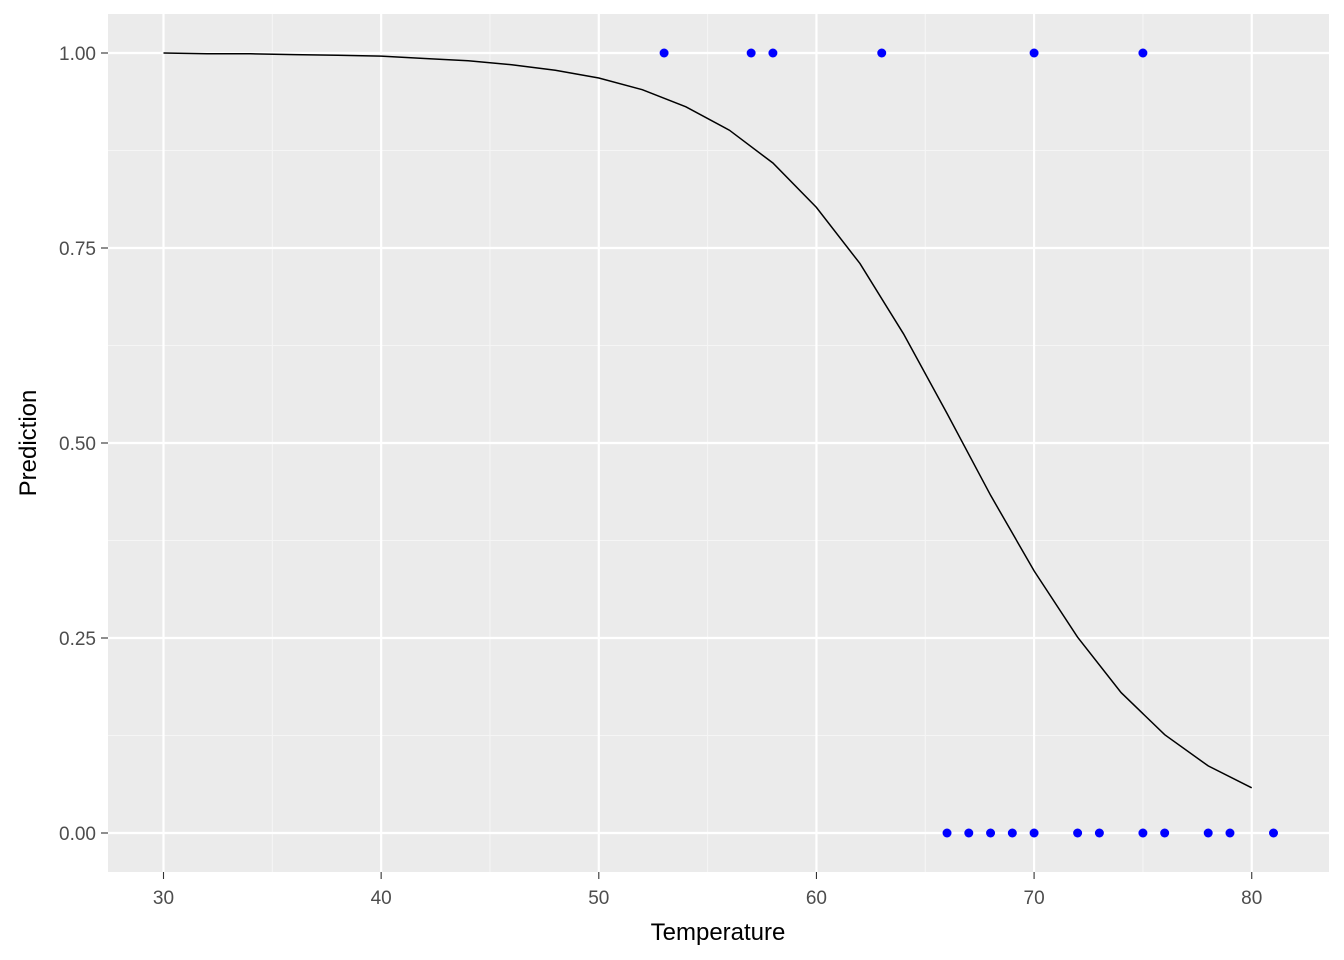  Describe the element at coordinates (381, 898) in the screenshot. I see `x-tick-label: 40` at that location.